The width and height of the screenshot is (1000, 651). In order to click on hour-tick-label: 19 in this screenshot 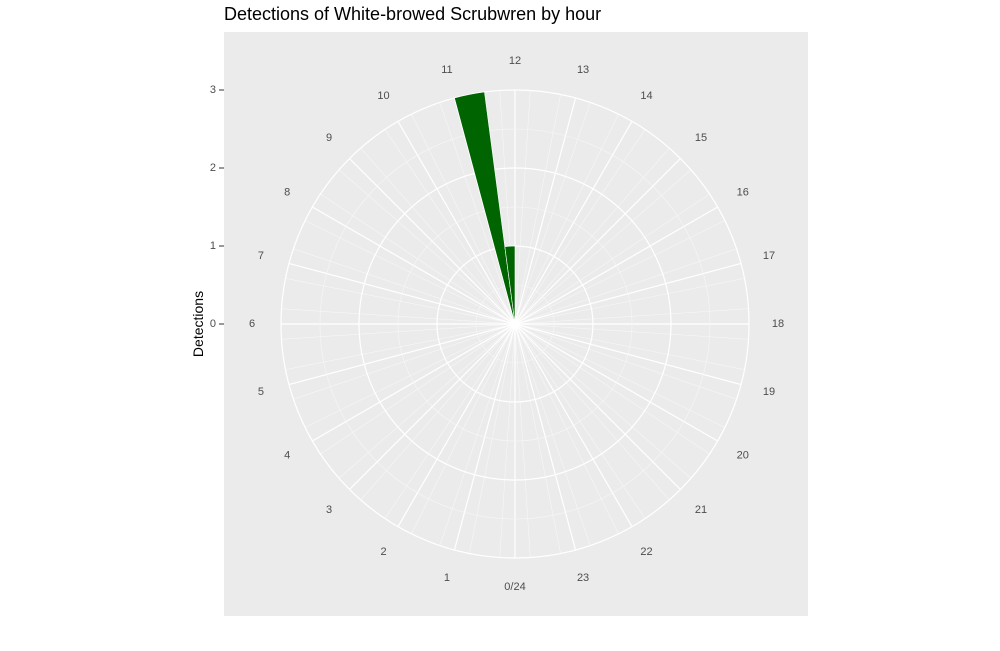, I will do `click(769, 392)`.